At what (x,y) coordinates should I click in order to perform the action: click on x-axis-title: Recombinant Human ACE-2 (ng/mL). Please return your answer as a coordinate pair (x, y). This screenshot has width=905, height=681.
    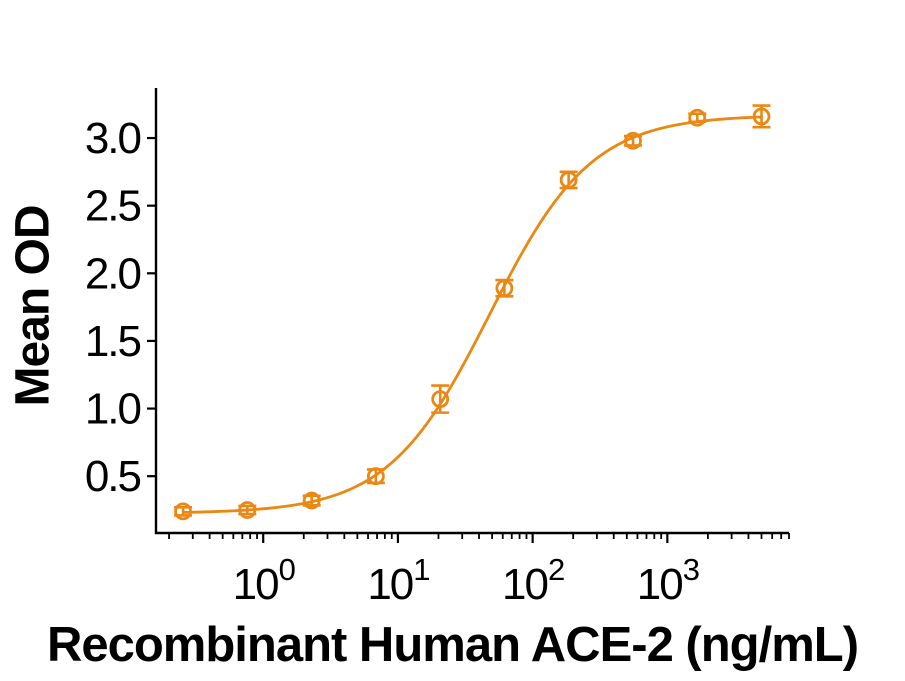
    Looking at the image, I should click on (452, 645).